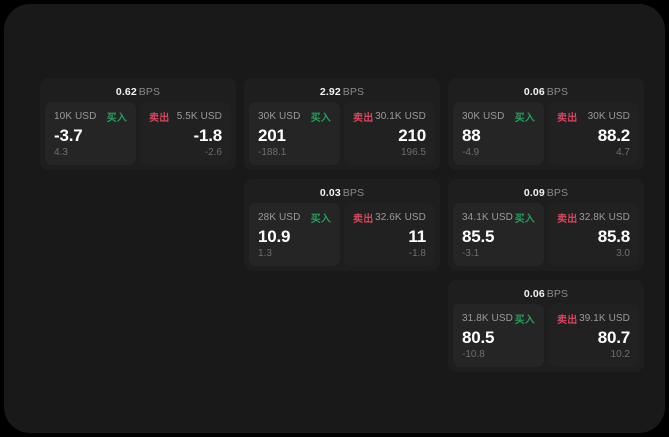 This screenshot has width=669, height=437. I want to click on buy-panel: 31.8K USD 买入 80.5 -10.8, so click(498, 335).